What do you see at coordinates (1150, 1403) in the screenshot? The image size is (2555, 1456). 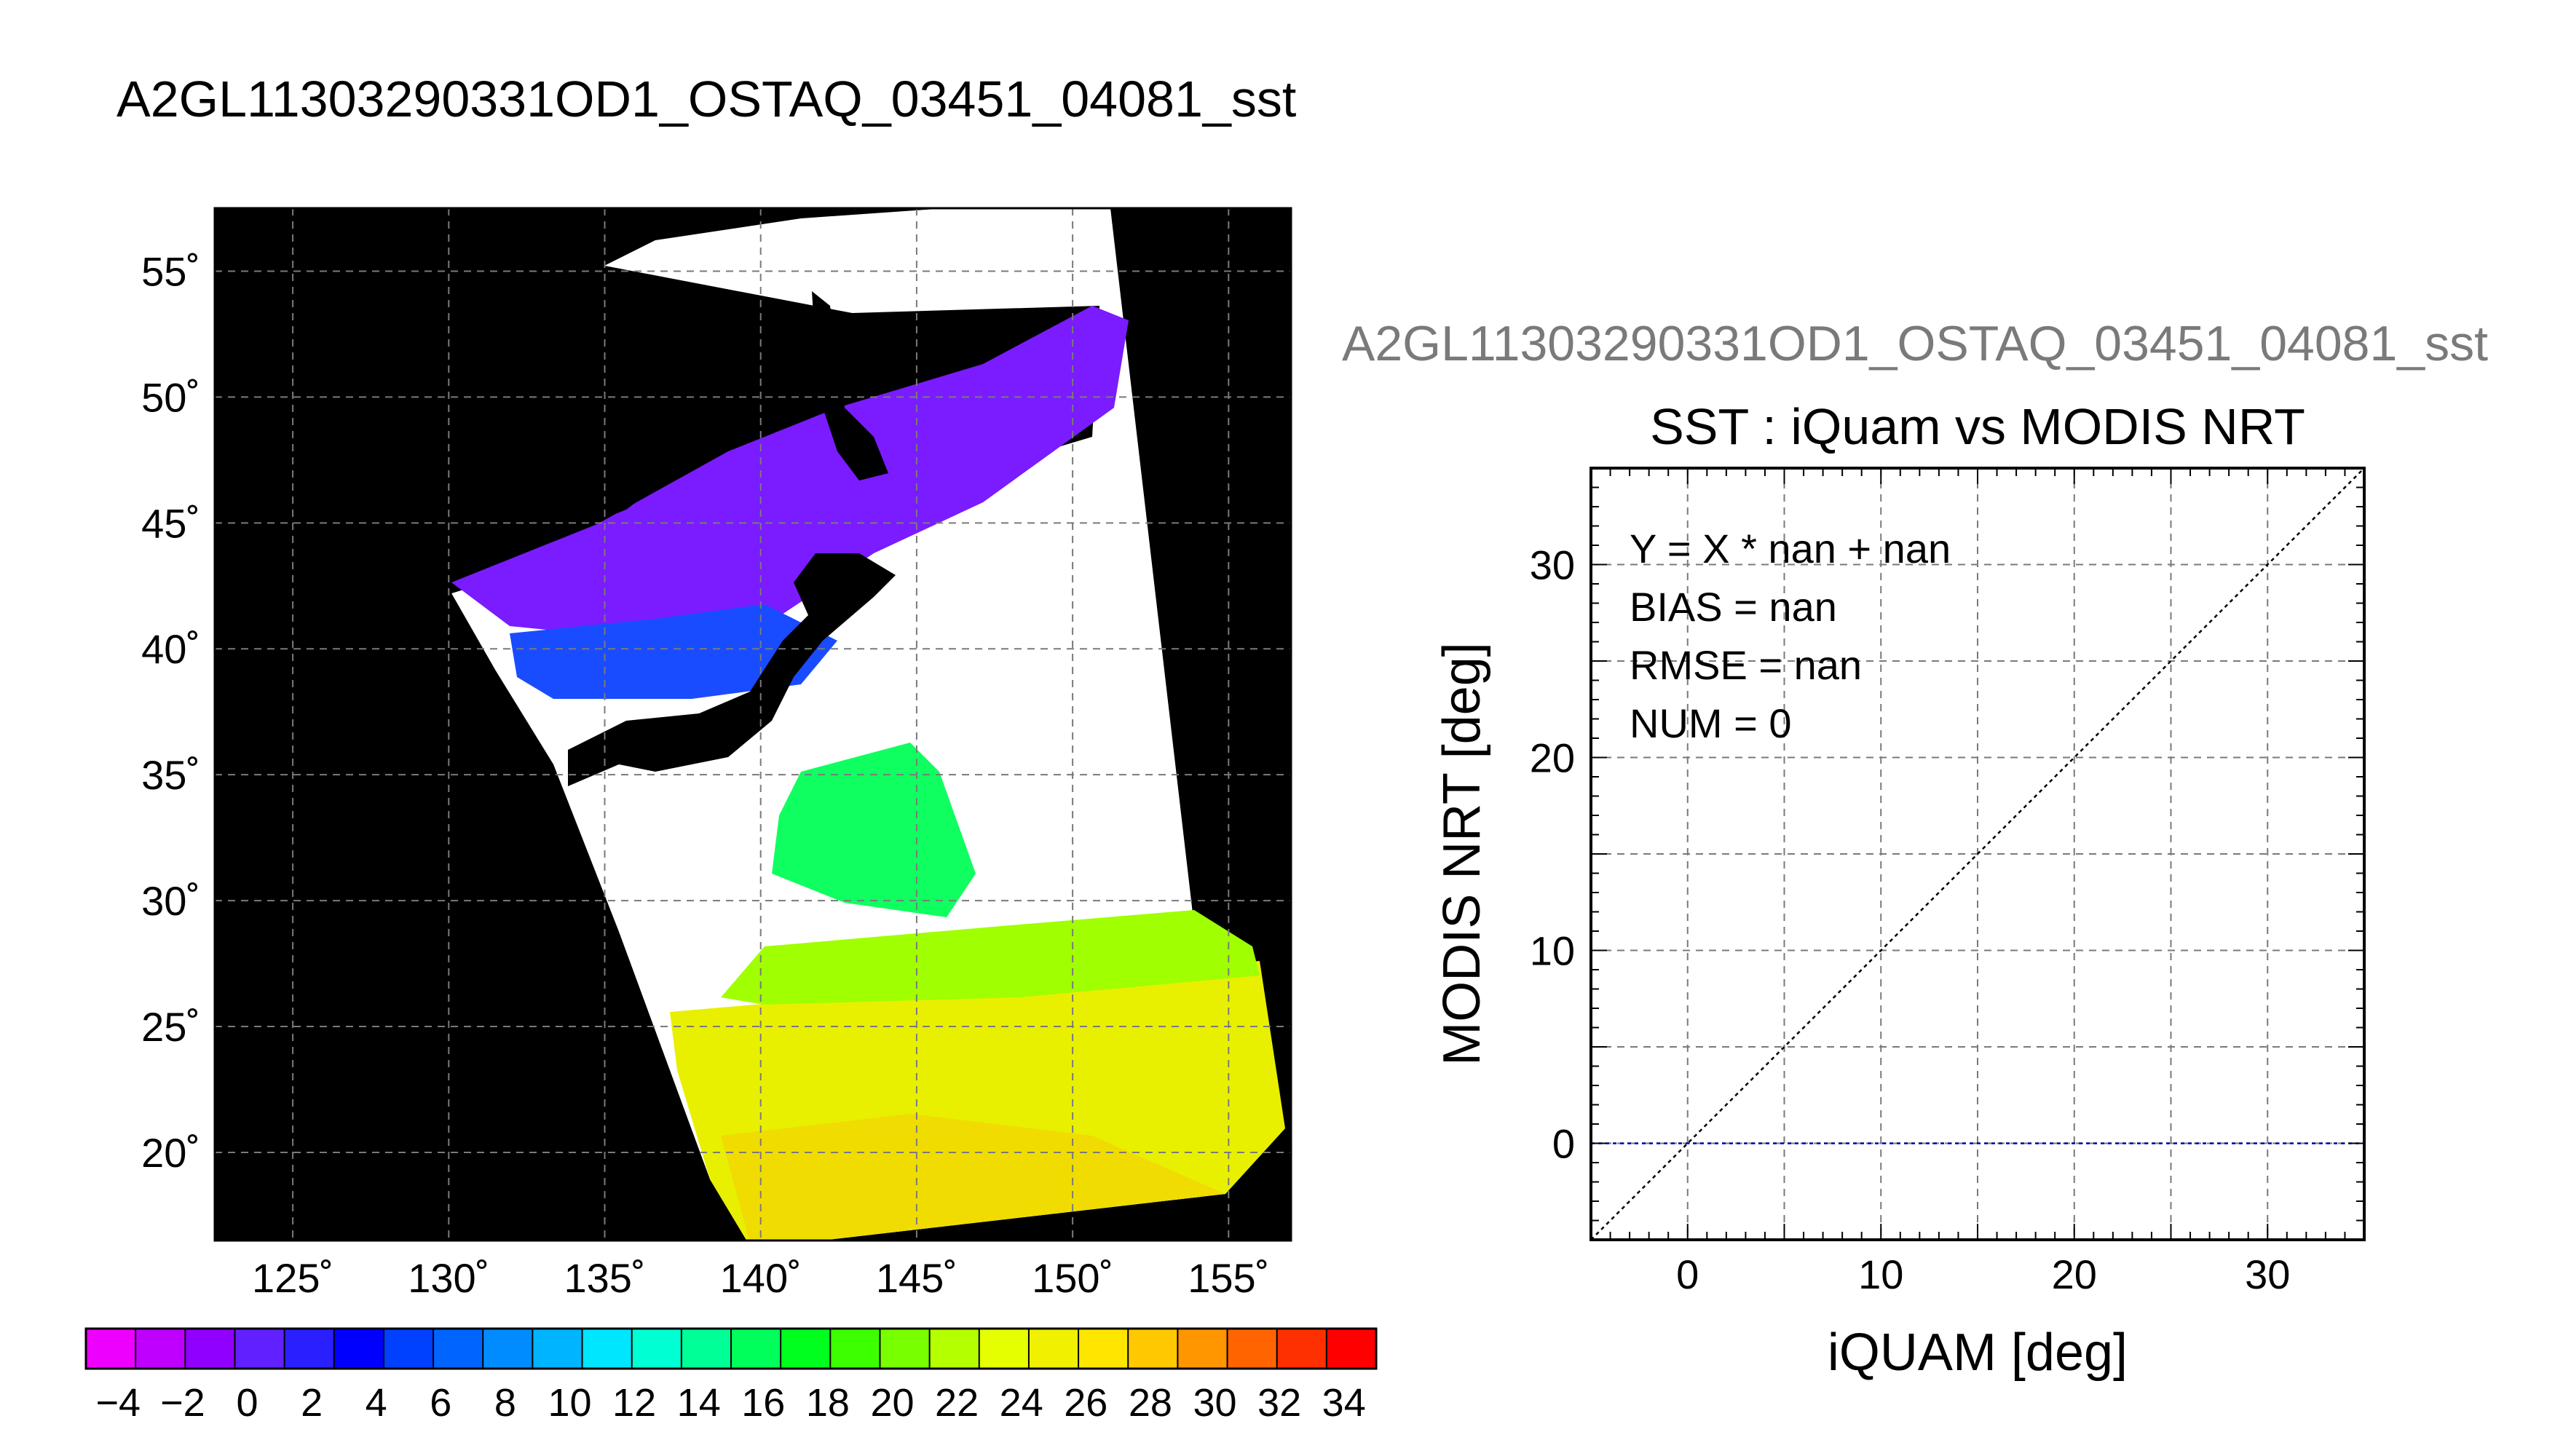 I see `colorbar-tick-label: 28` at bounding box center [1150, 1403].